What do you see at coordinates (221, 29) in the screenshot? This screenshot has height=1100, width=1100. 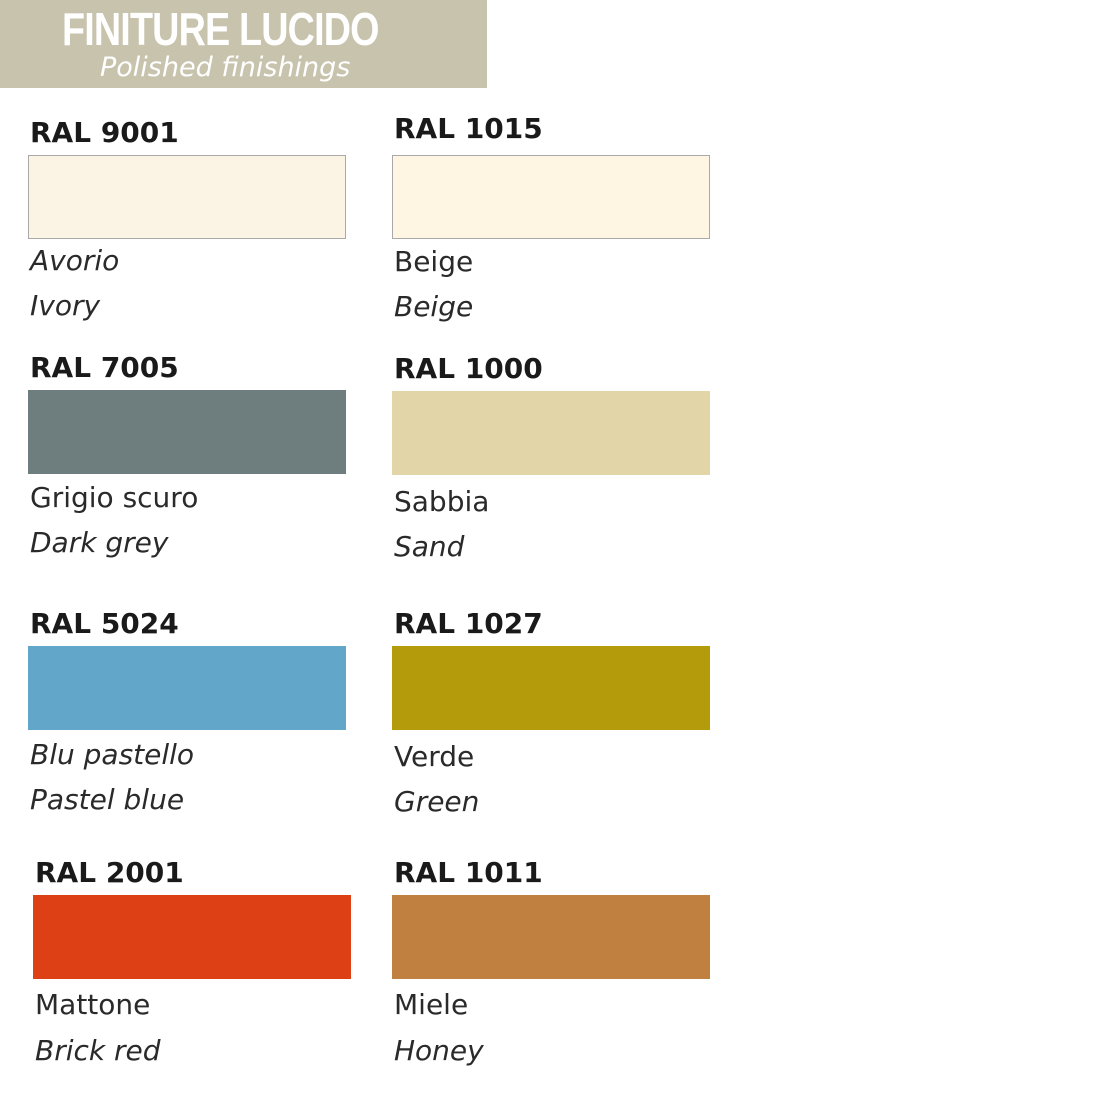 I see `page-title: FINITURE LUCIDO` at bounding box center [221, 29].